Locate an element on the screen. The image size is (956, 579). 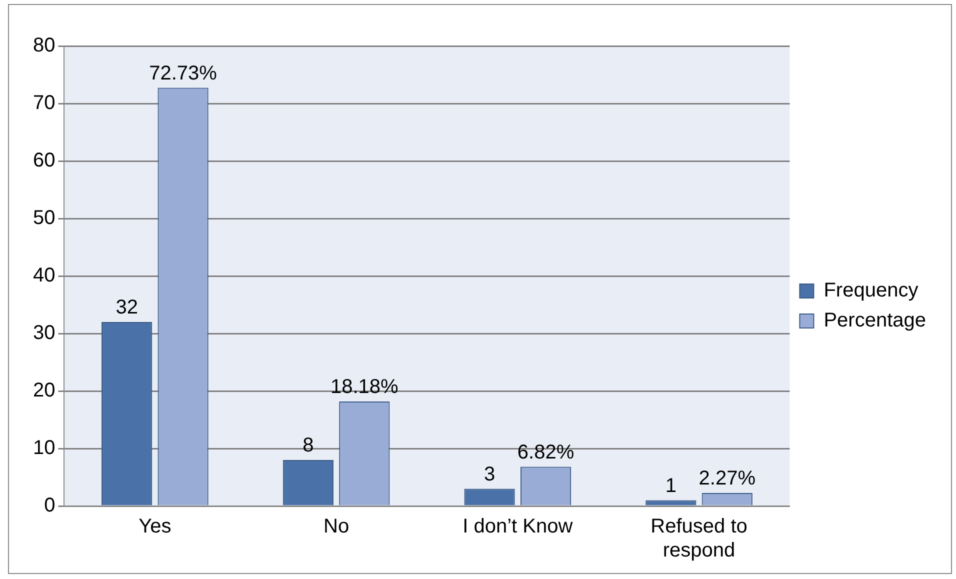
y-tick-label: 20 is located at coordinates (44, 391).